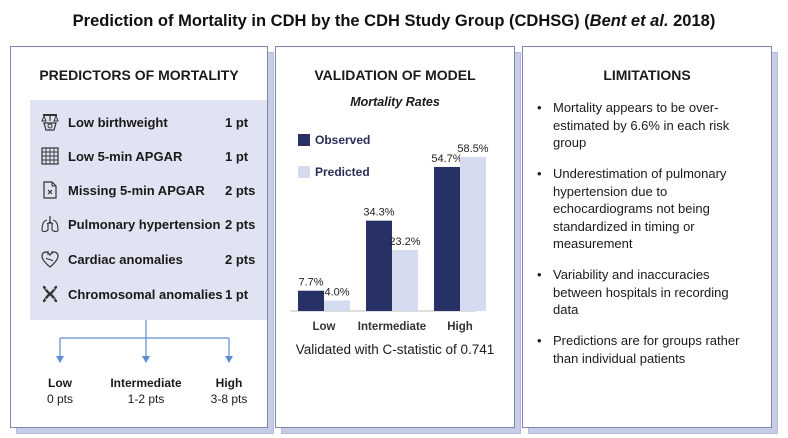 The height and width of the screenshot is (438, 788). What do you see at coordinates (50, 259) in the screenshot?
I see `heart-icon` at bounding box center [50, 259].